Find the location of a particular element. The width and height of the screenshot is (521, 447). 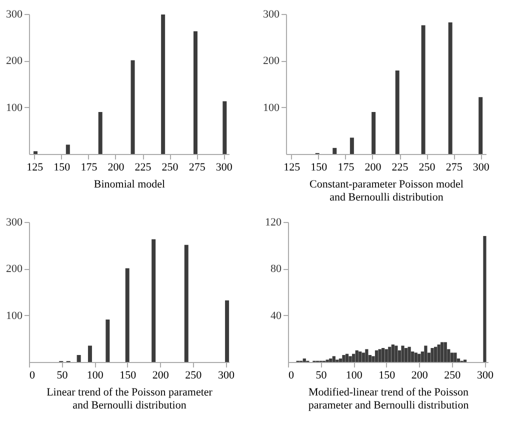

x-axis-title: Linear trend of the Poisson parameter and Bernoulli distribution is located at coordinates (129, 399).